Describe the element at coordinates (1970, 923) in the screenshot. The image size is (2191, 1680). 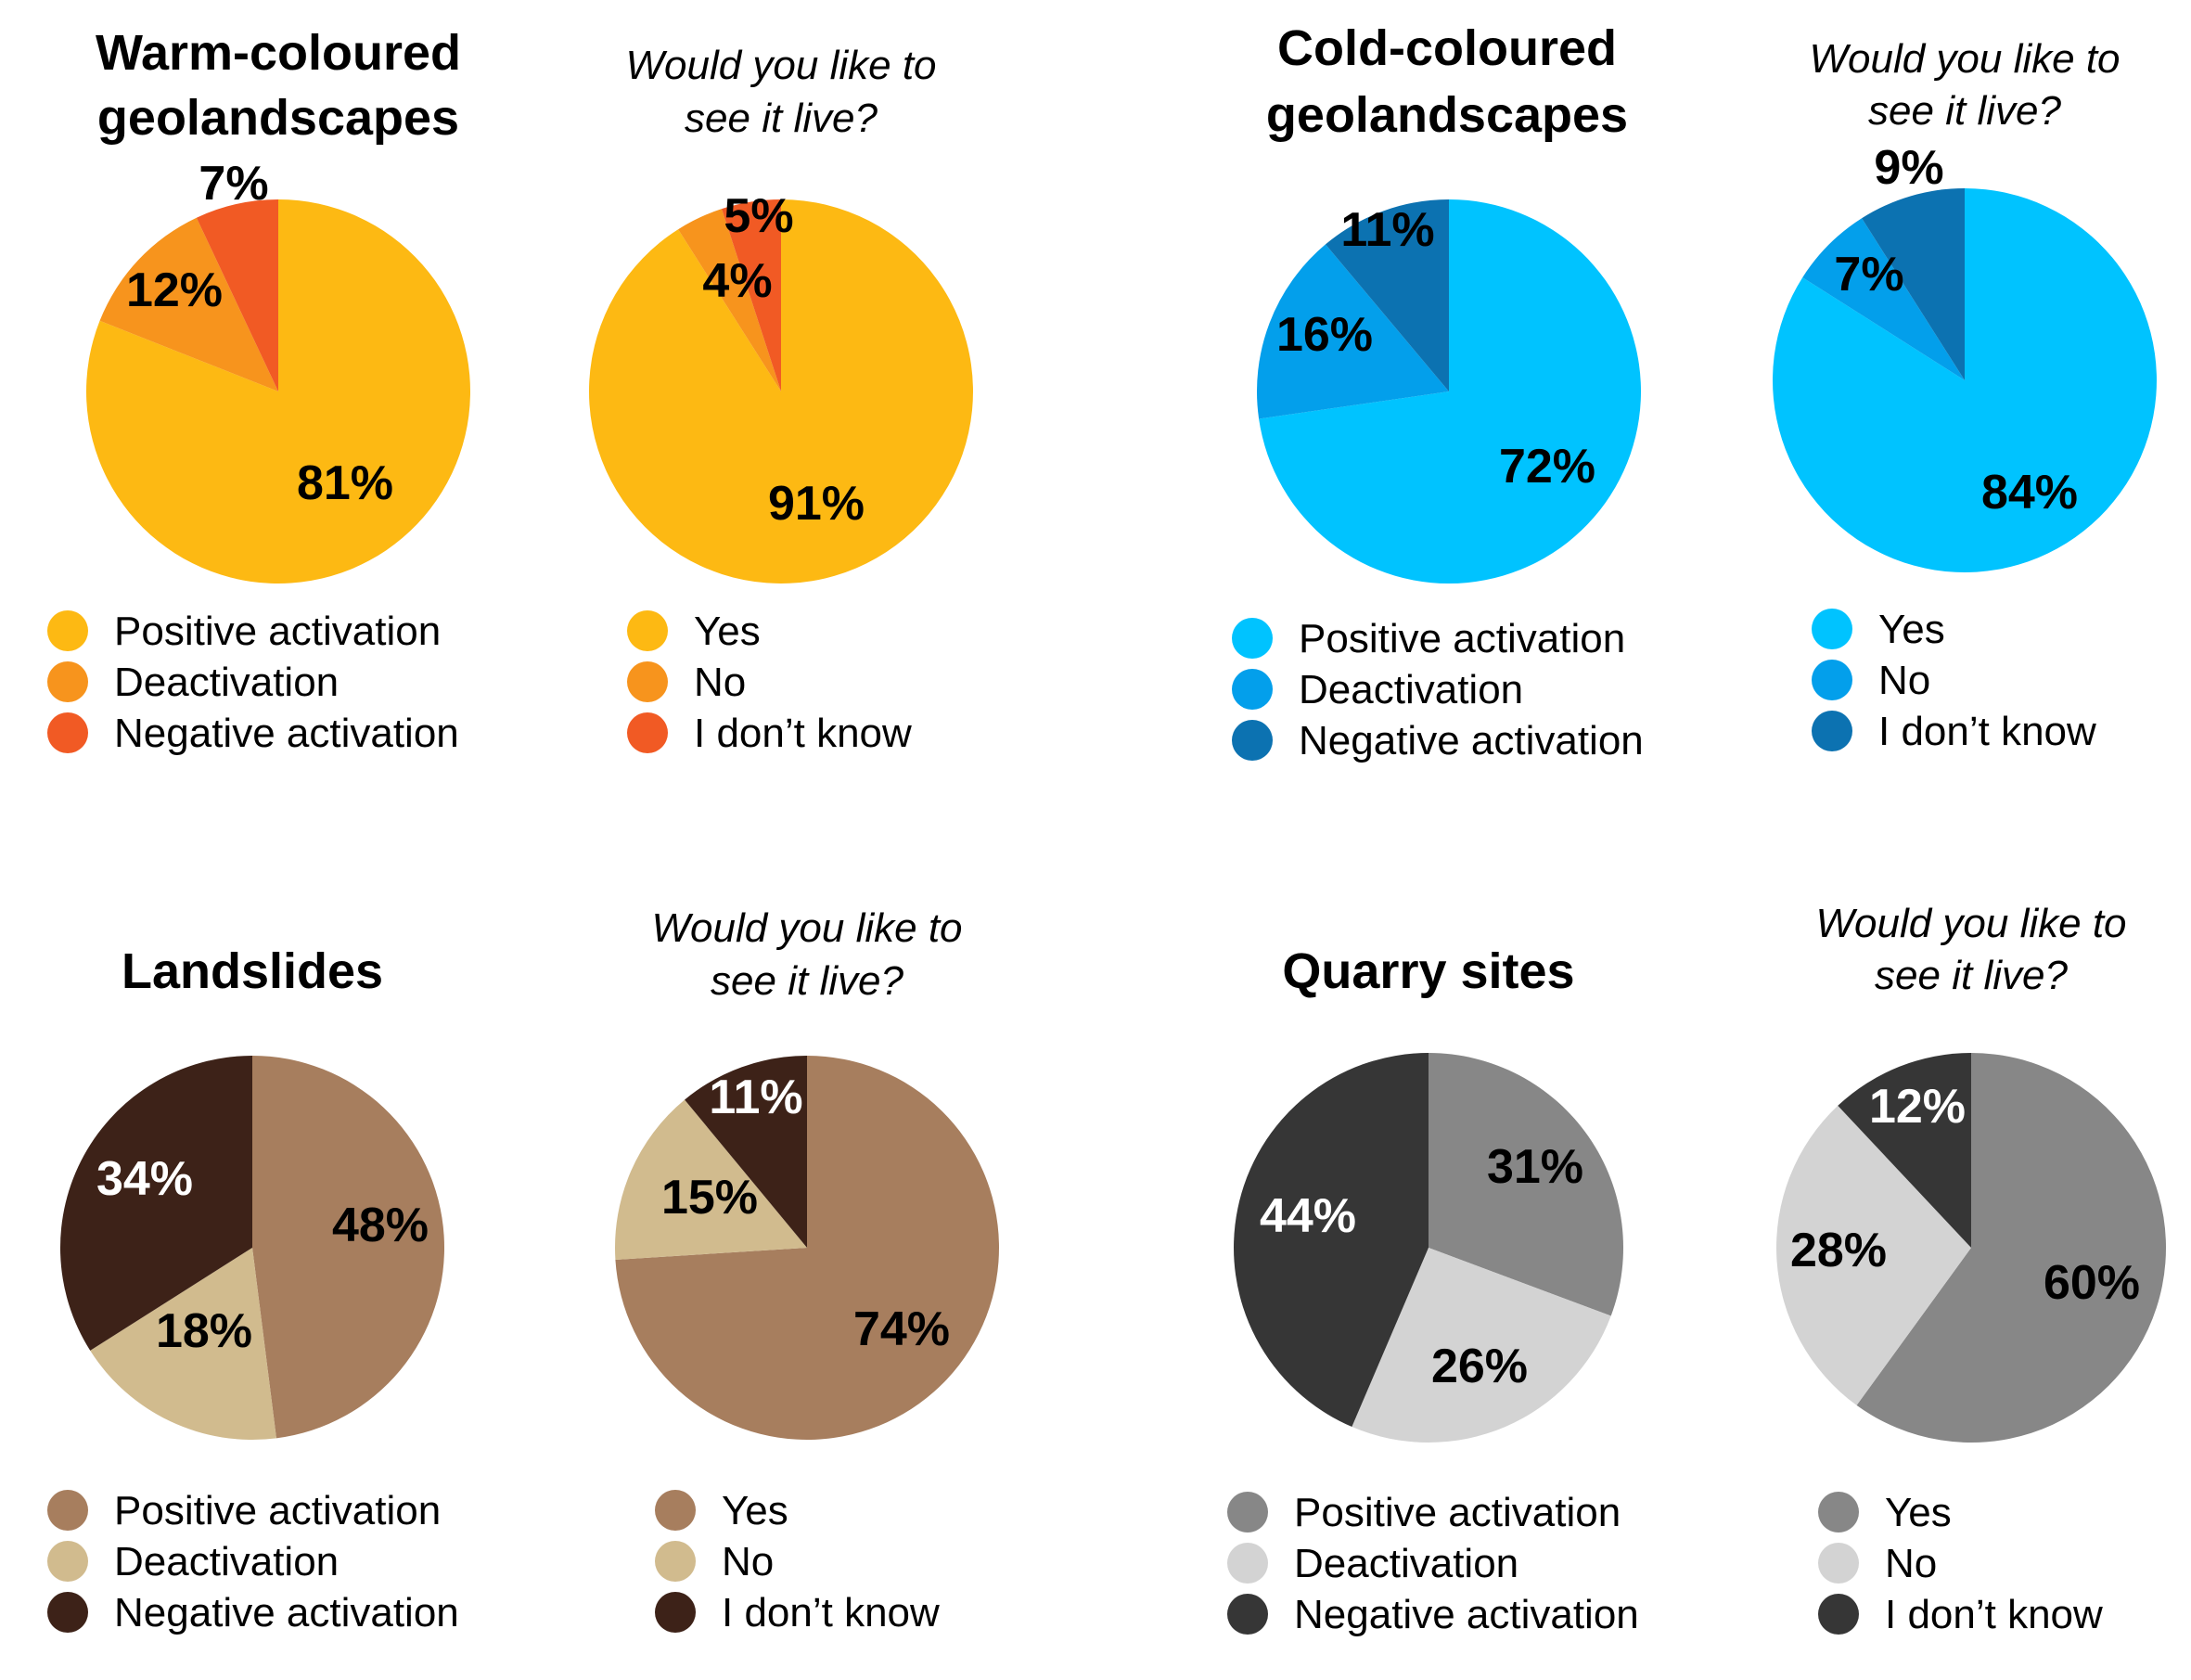
I see `quarry-live-subtitle-line-1: Would you like to` at that location.